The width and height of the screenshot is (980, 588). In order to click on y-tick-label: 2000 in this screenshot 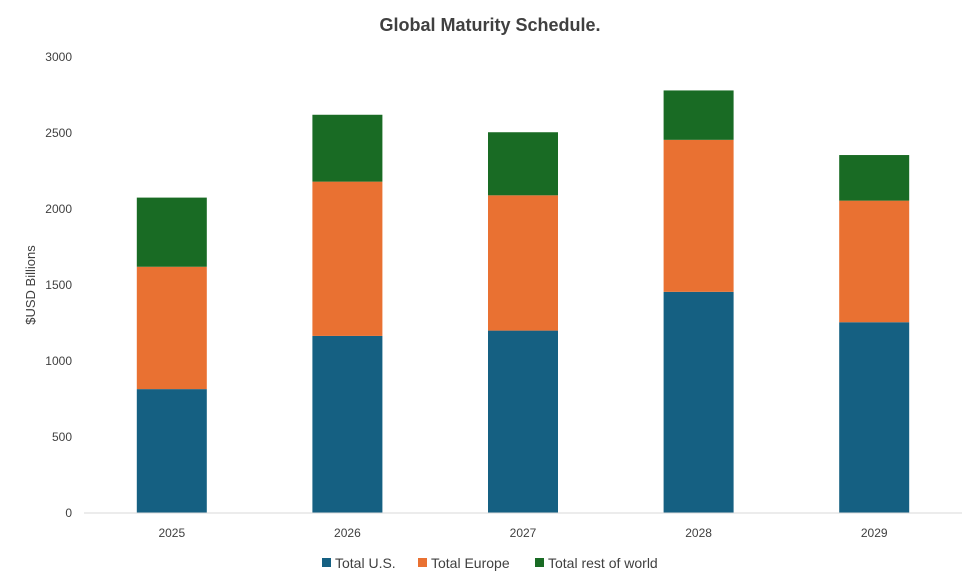, I will do `click(58, 209)`.